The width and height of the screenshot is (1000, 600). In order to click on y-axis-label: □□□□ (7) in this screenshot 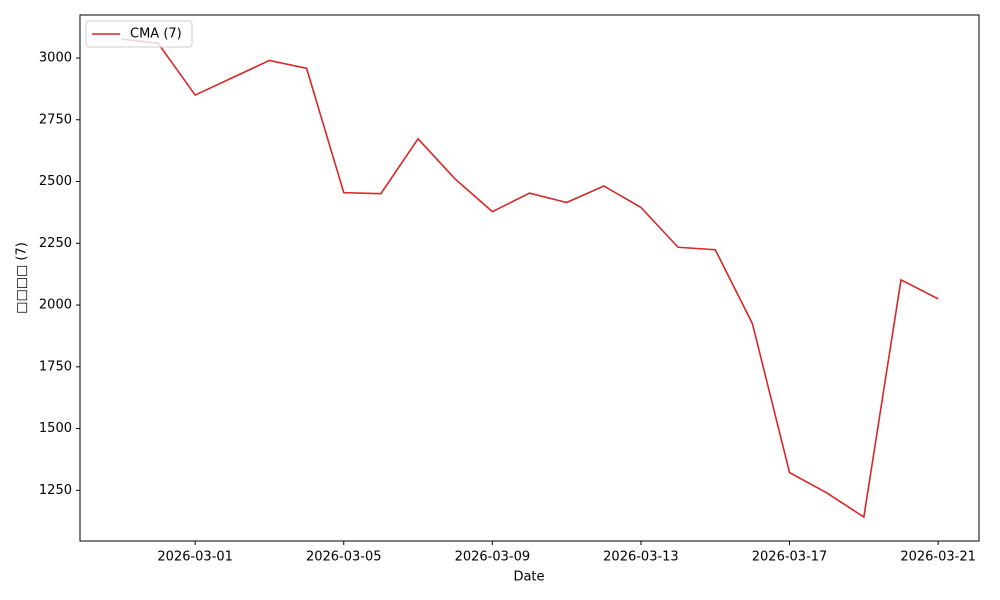, I will do `click(22, 278)`.